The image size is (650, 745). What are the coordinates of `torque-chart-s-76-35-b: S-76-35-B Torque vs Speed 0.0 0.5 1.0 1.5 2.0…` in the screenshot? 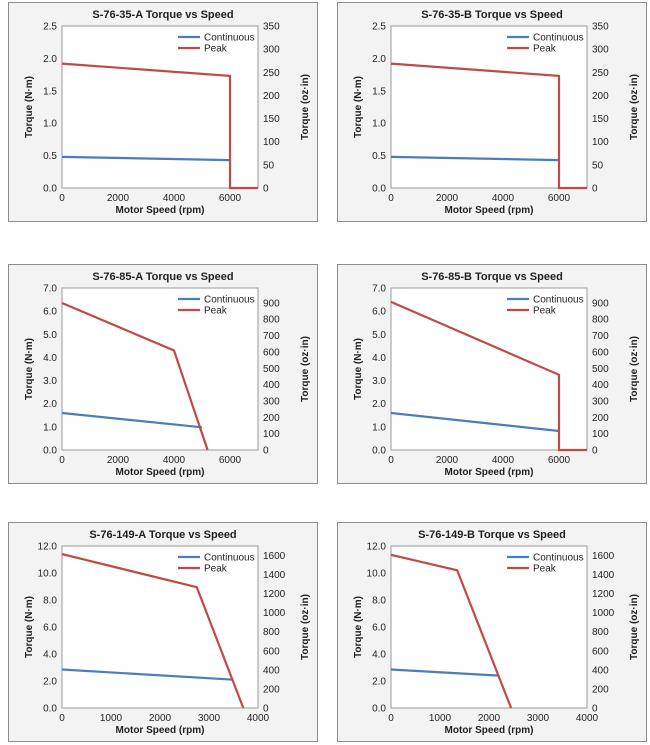 It's located at (492, 112).